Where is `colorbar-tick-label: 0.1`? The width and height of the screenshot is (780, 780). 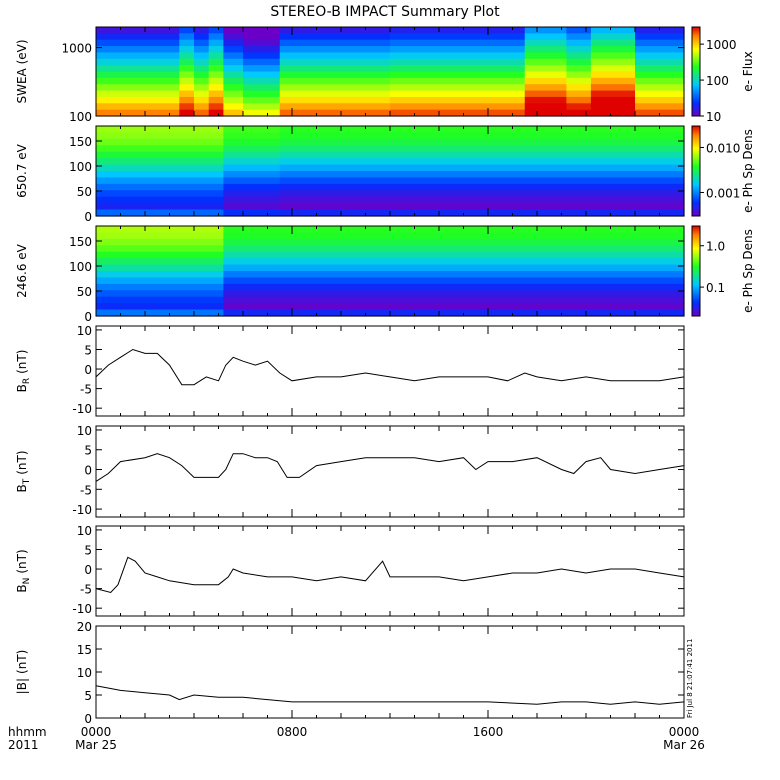
colorbar-tick-label: 0.1 is located at coordinates (715, 288).